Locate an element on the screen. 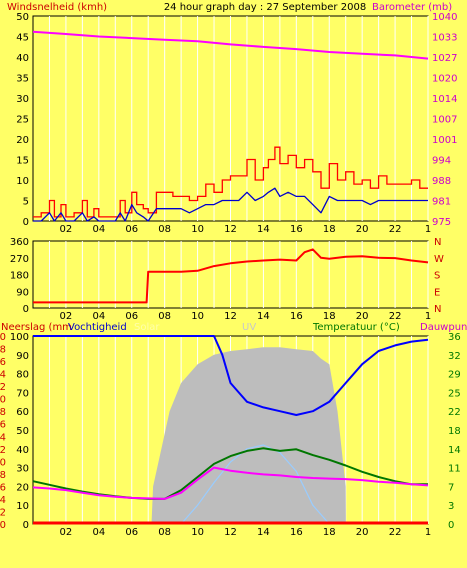 The image size is (467, 568). humidity-tick-label: 10 is located at coordinates (22, 506).